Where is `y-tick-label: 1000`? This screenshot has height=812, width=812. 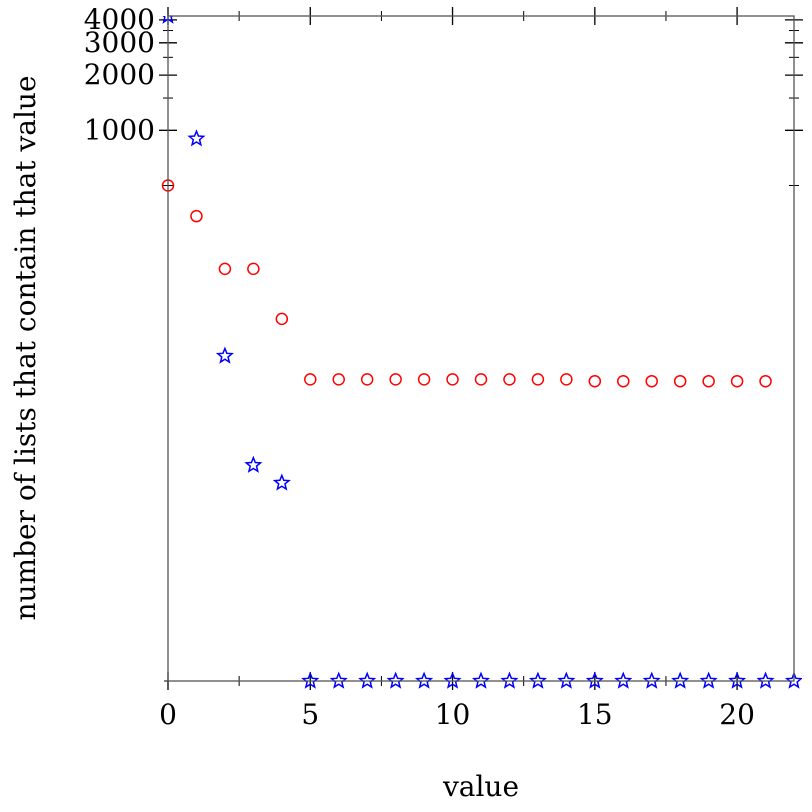
y-tick-label: 1000 is located at coordinates (119, 129).